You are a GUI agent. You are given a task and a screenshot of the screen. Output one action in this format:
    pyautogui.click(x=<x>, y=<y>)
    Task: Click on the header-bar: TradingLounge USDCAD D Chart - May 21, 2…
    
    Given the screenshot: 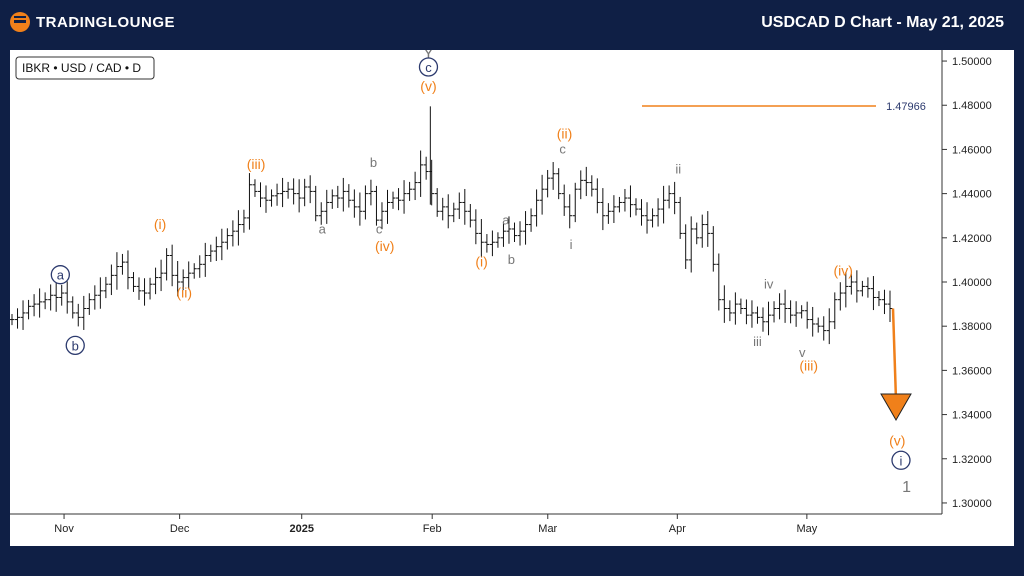 What is the action you would take?
    pyautogui.click(x=512, y=24)
    